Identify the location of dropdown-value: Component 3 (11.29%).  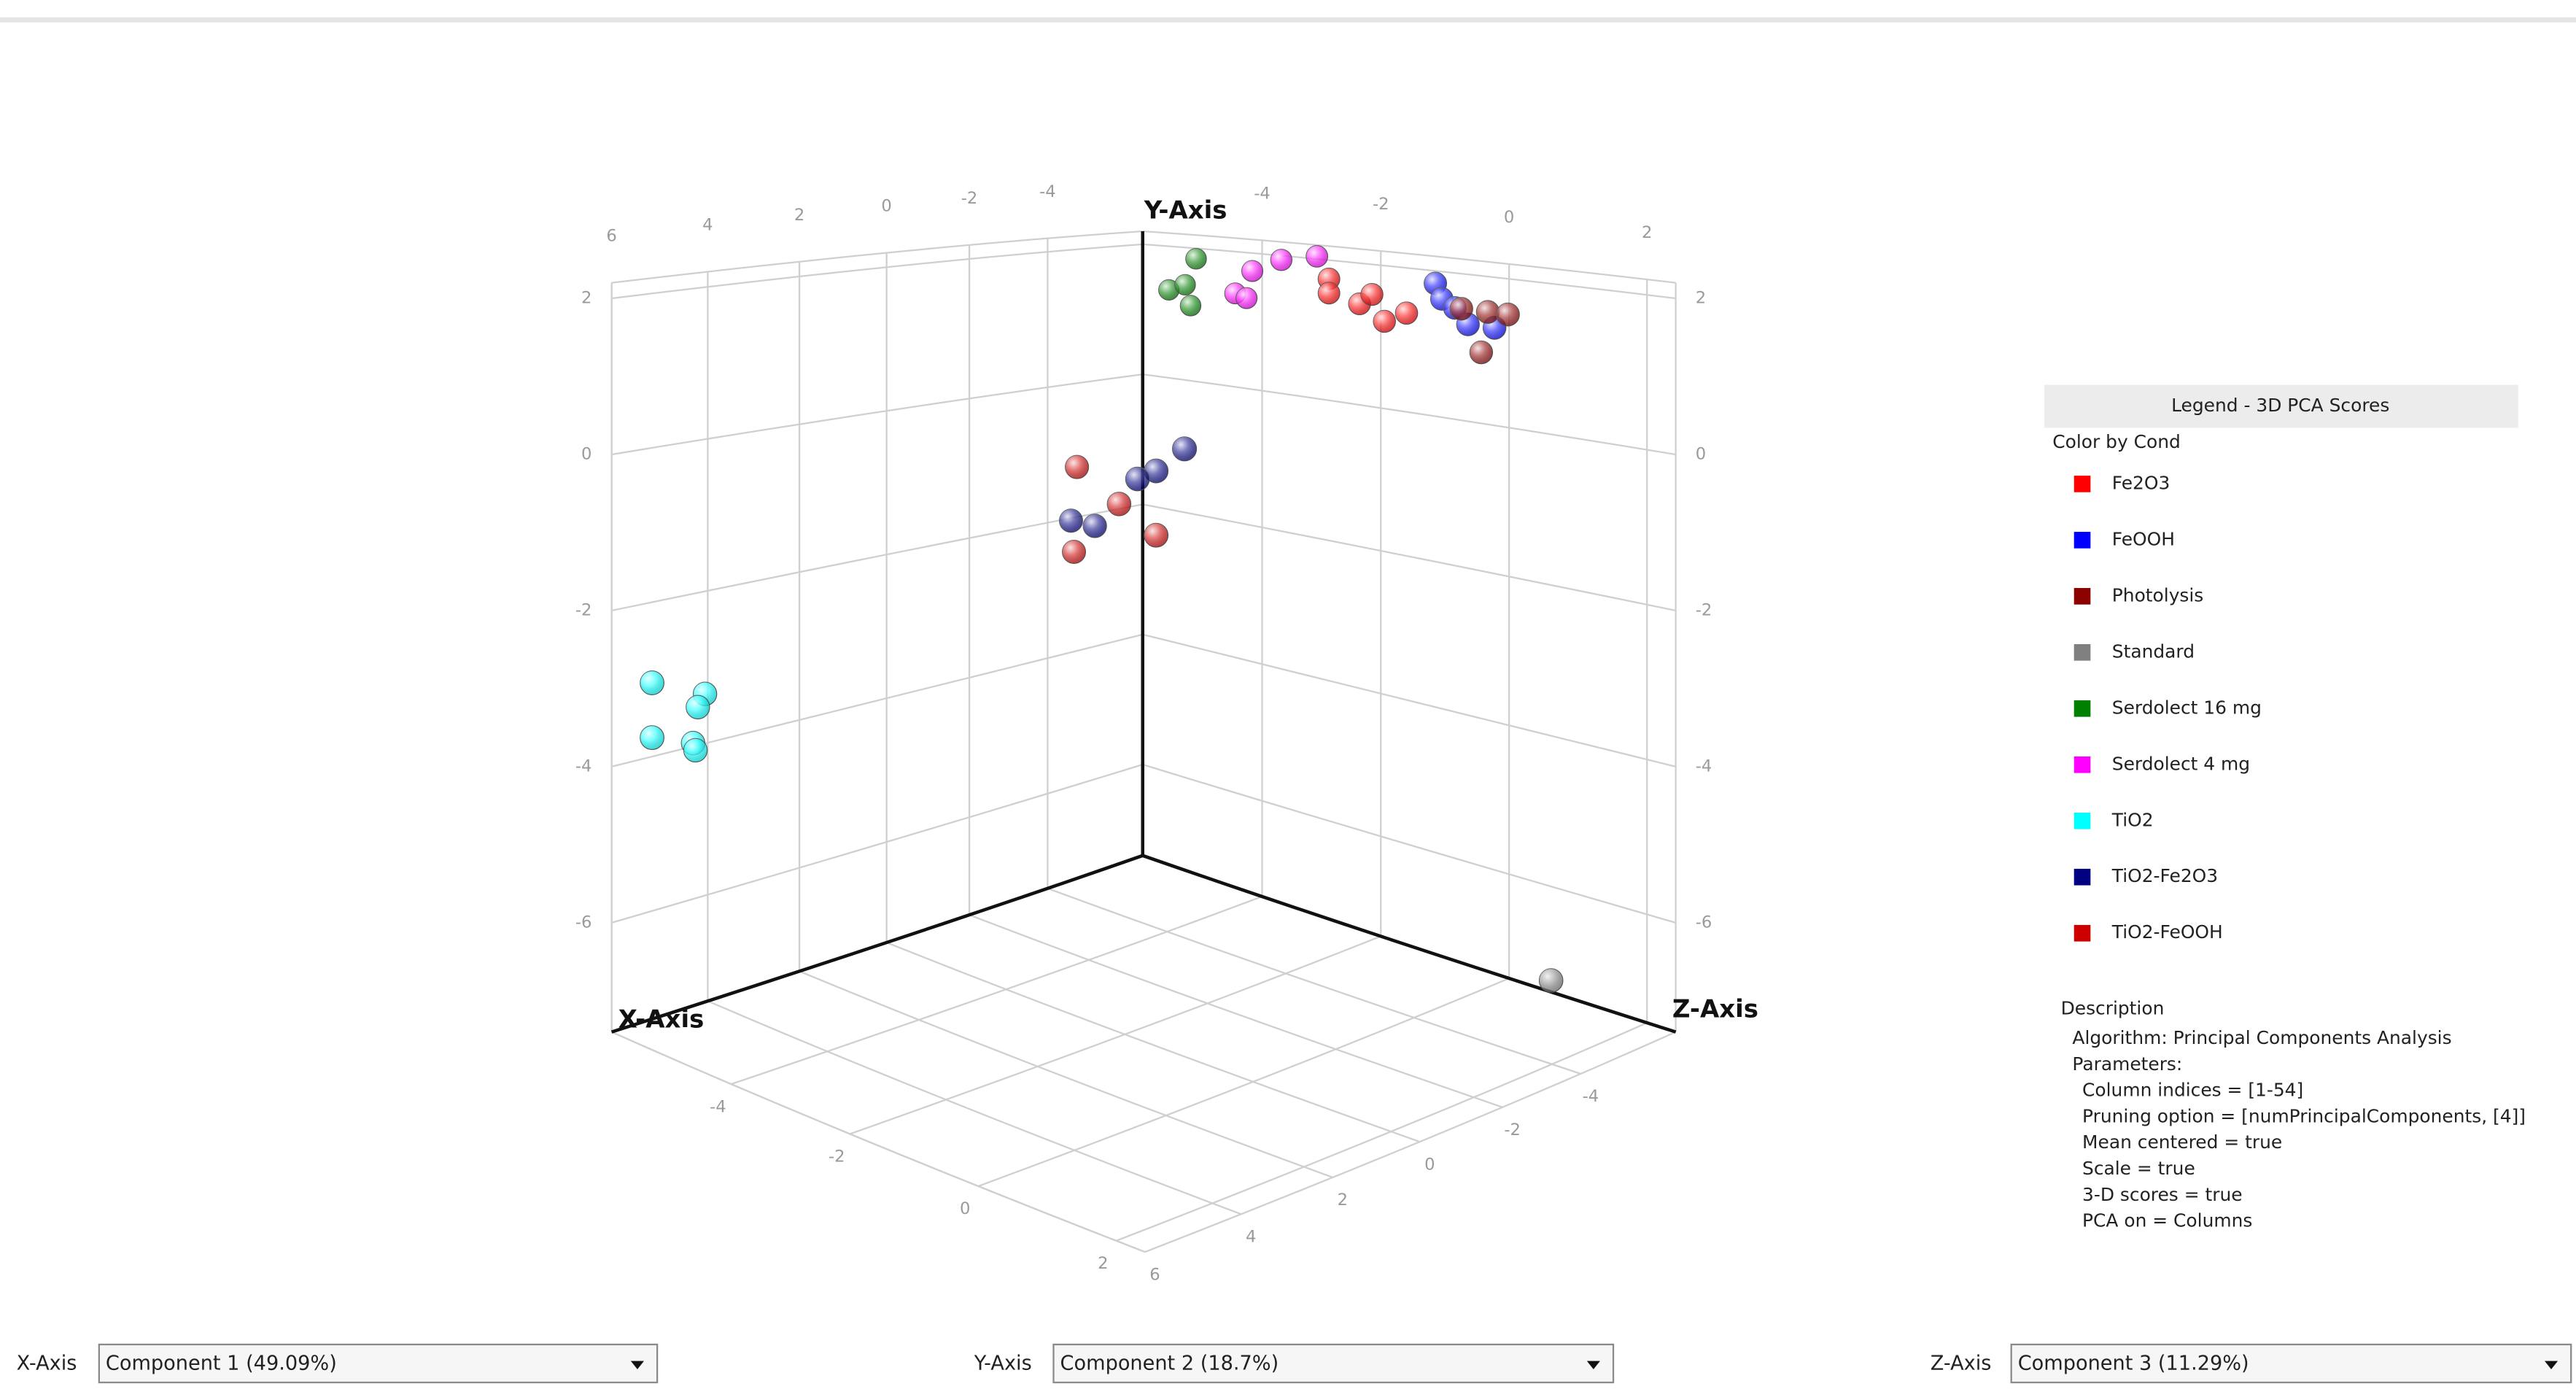
(2133, 1364).